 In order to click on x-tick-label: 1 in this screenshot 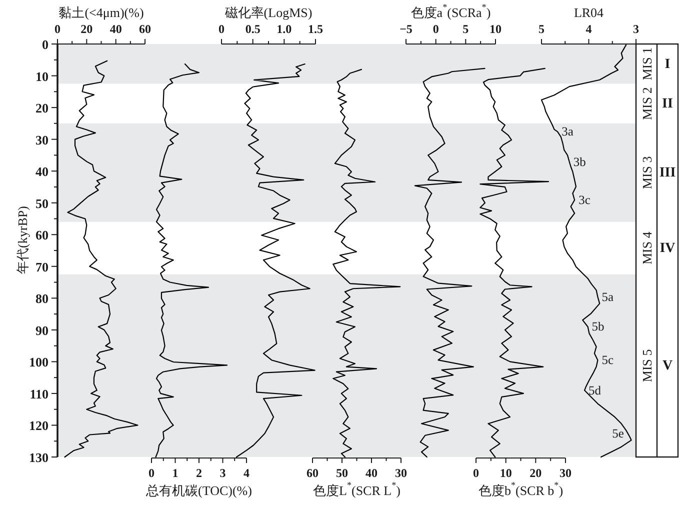, I will do `click(175, 473)`.